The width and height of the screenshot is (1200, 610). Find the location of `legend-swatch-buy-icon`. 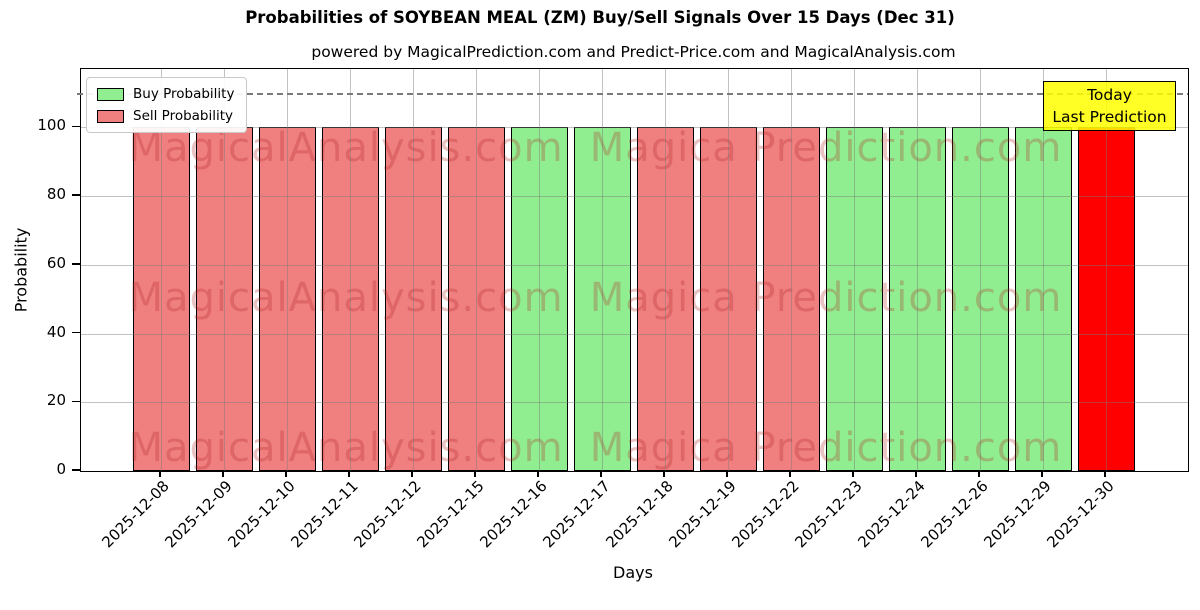

legend-swatch-buy-icon is located at coordinates (110, 94).